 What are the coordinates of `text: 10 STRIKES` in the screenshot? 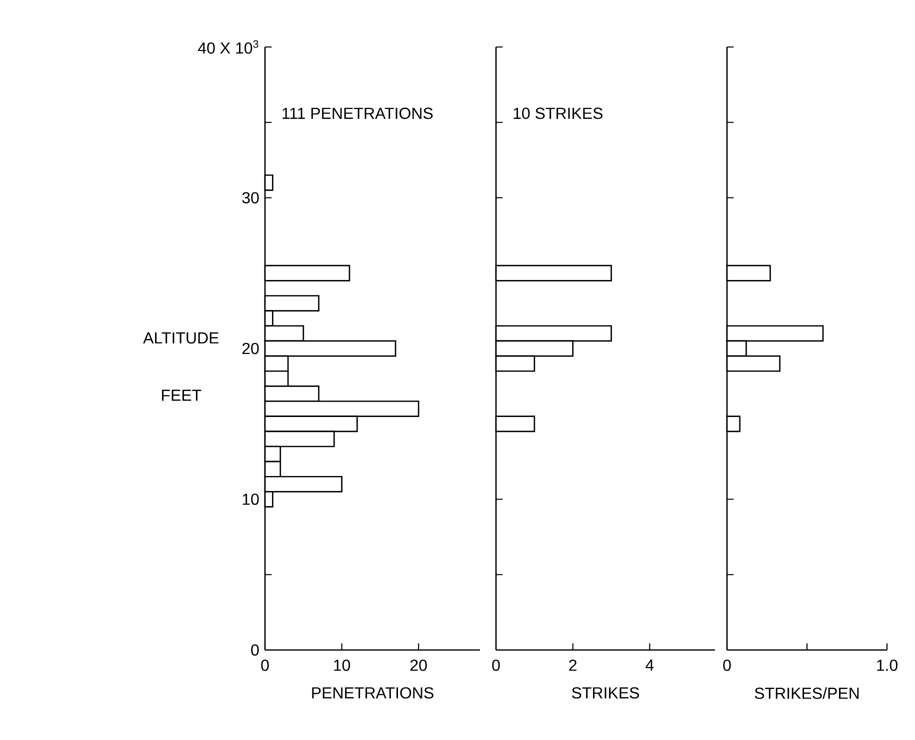 It's located at (558, 113).